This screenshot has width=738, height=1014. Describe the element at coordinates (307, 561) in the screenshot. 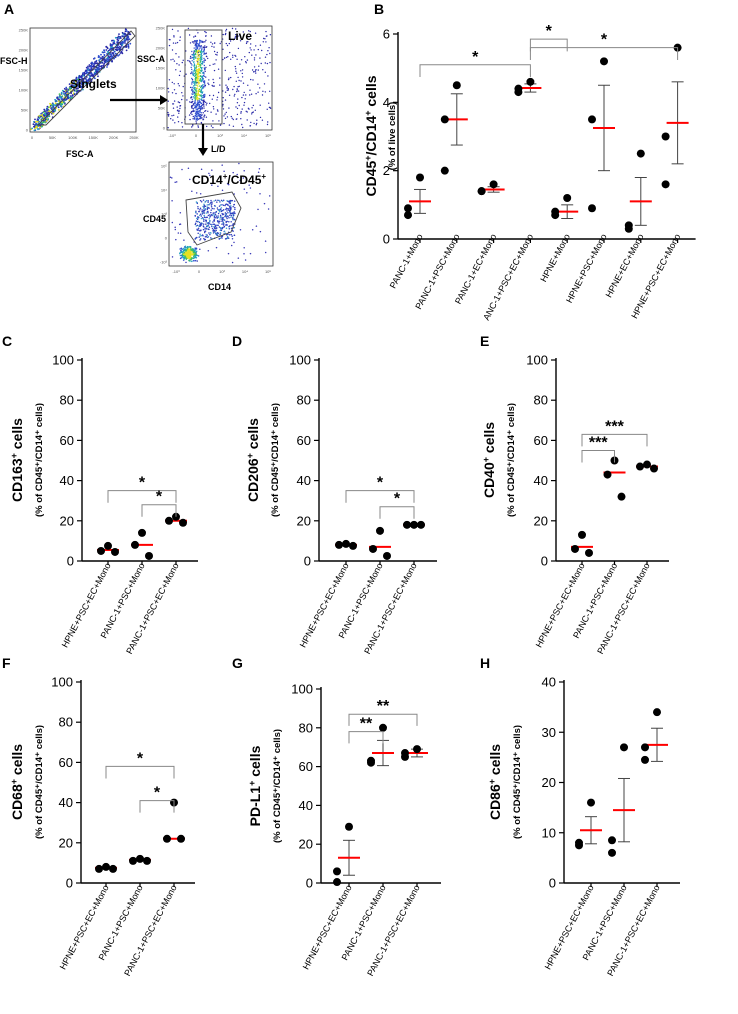

I see `y-tick-label: 0` at that location.